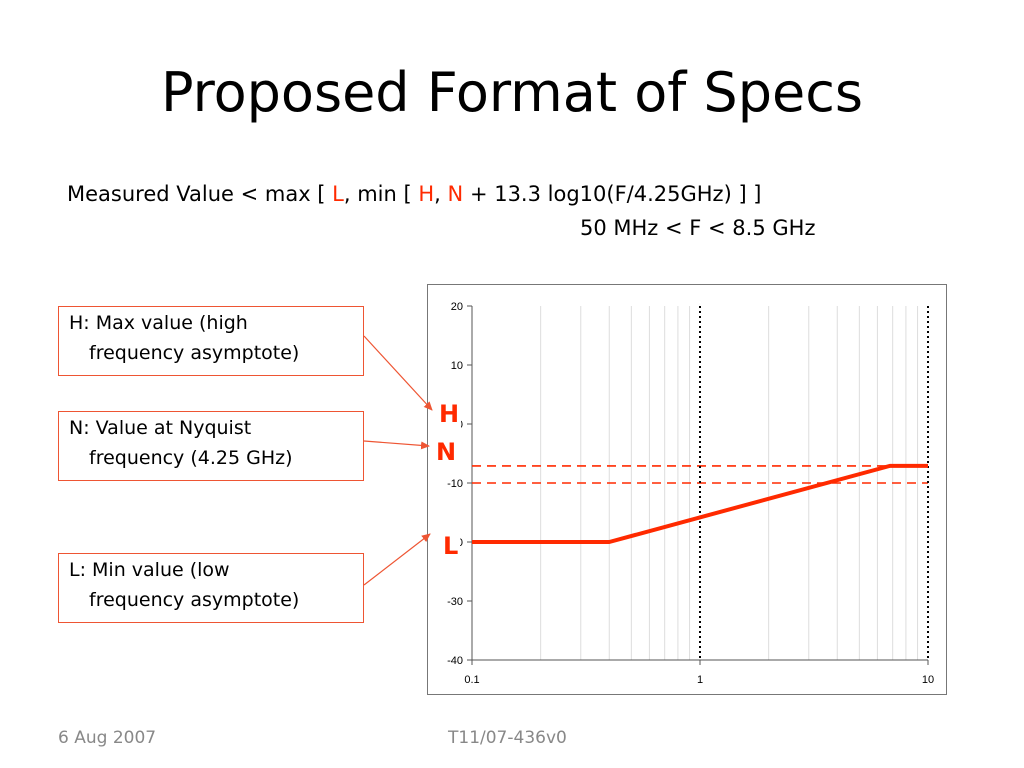  I want to click on callout-L: L: Min value (low frequency asymptote), so click(211, 588).